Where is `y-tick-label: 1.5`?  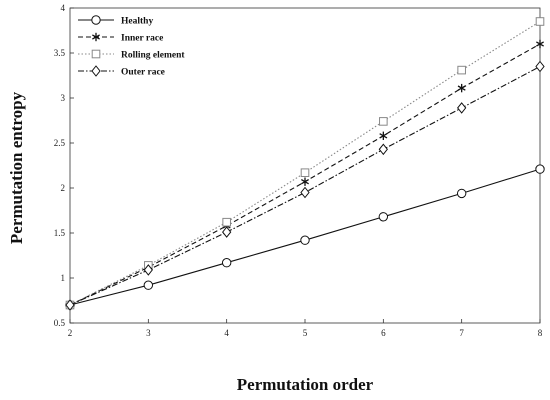 y-tick-label: 1.5 is located at coordinates (60, 233).